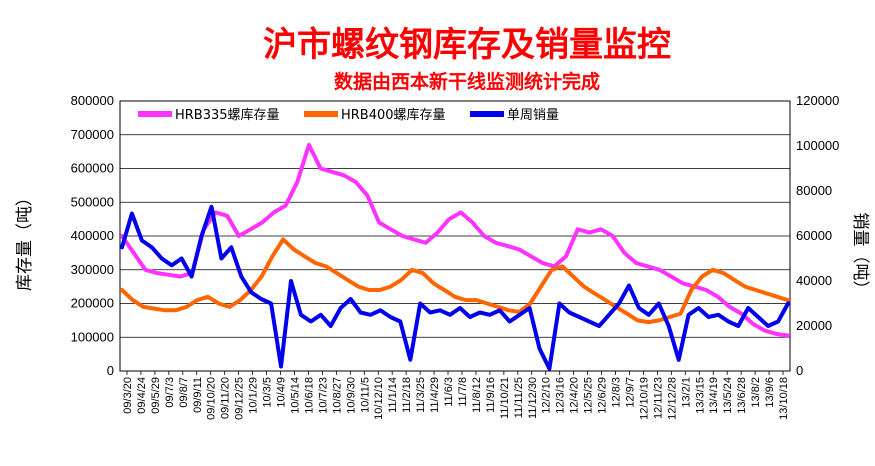 The image size is (875, 466). I want to click on x-tick-label: 09/12/25, so click(240, 398).